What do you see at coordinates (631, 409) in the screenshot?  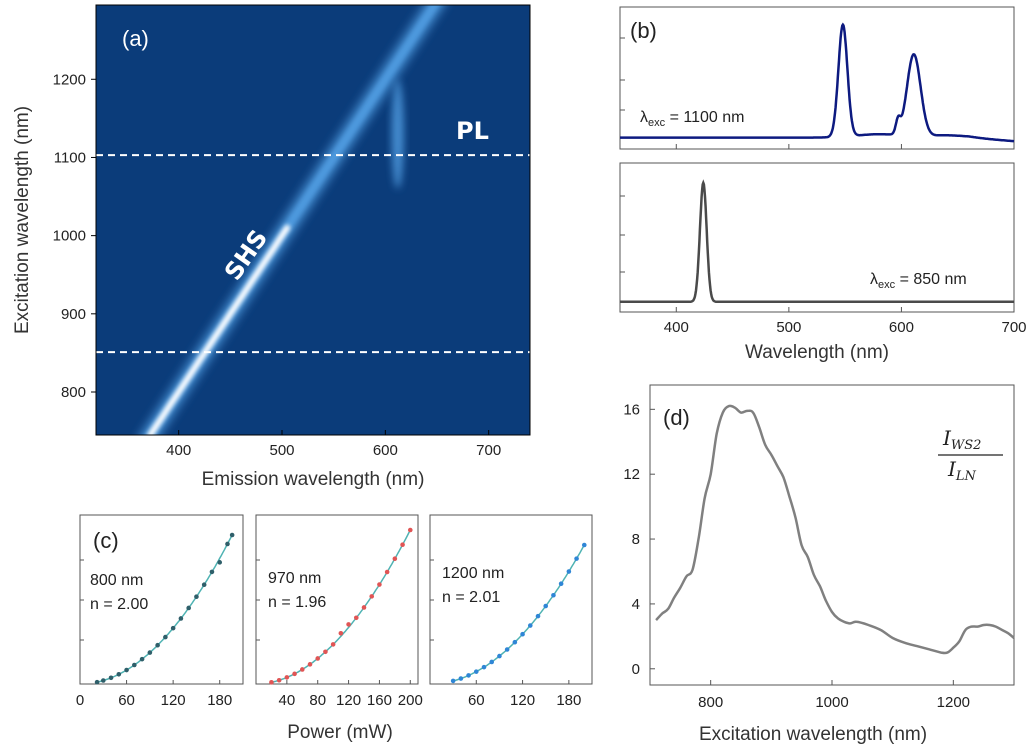 I see `ratio-y-tick-label: 16` at bounding box center [631, 409].